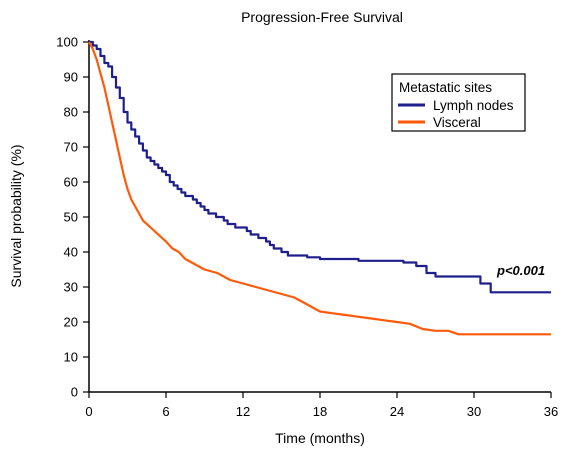  Describe the element at coordinates (445, 87) in the screenshot. I see `legend-title: Metastatic sites` at that location.